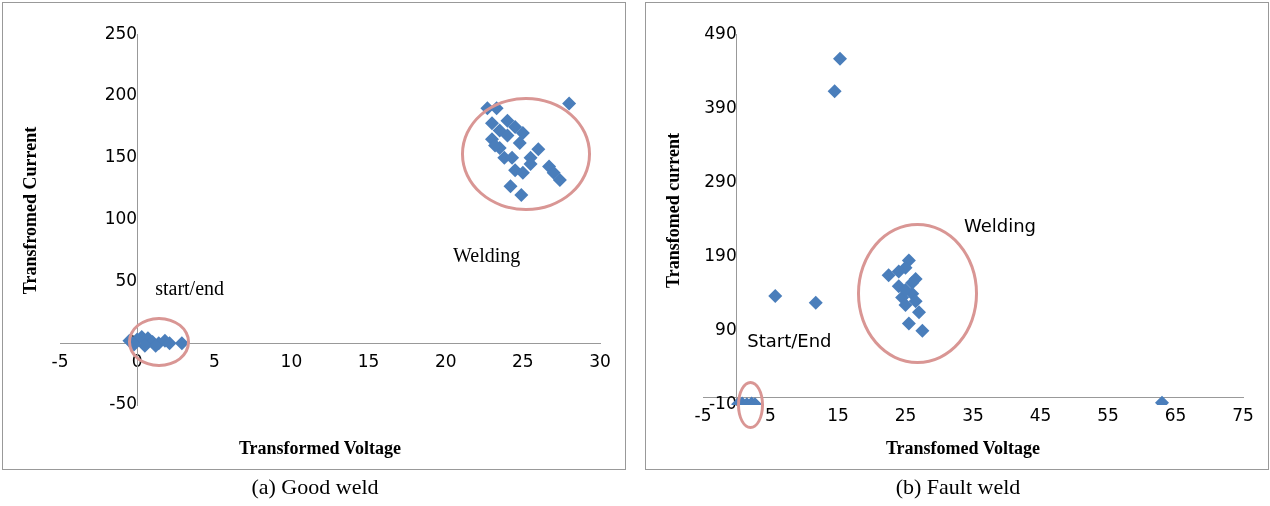  I want to click on text: (b) Fault weld, so click(958, 487).